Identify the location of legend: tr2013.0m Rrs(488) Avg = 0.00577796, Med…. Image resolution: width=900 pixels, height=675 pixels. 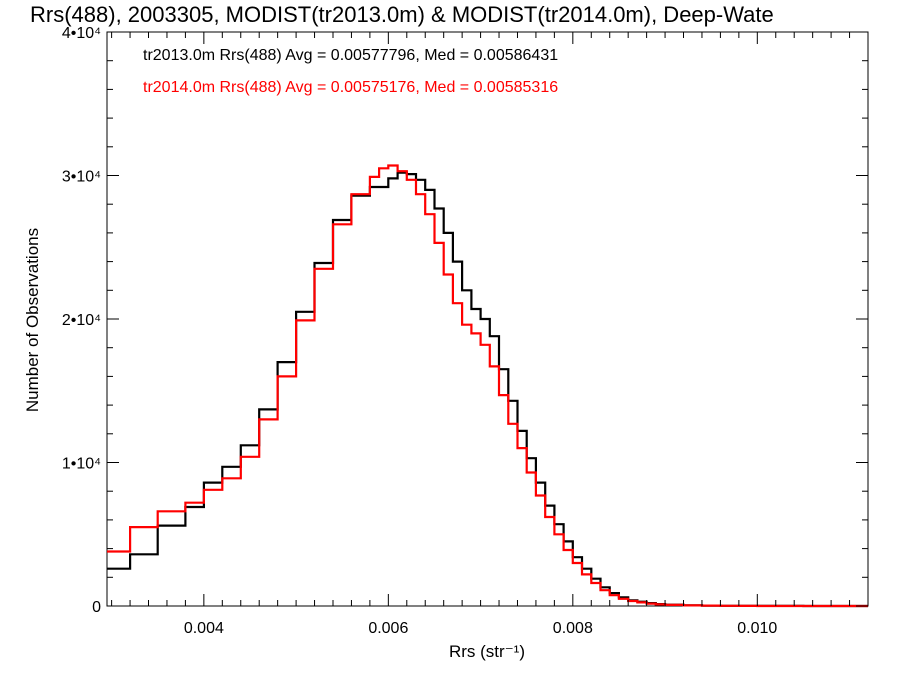
(350, 71).